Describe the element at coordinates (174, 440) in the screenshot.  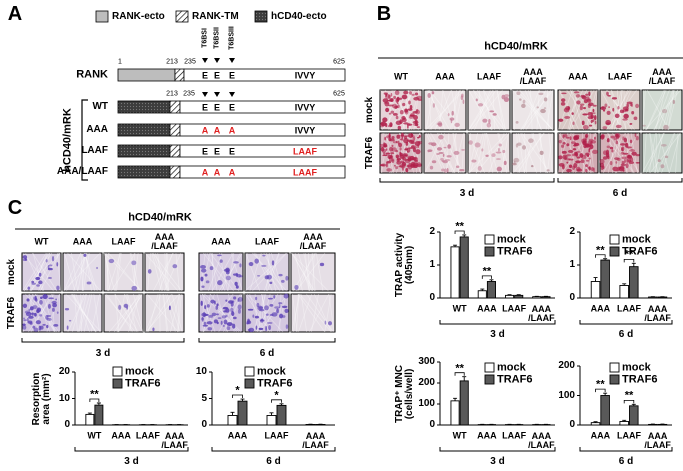
I see `x-tick-label: AAA /LAAF` at that location.